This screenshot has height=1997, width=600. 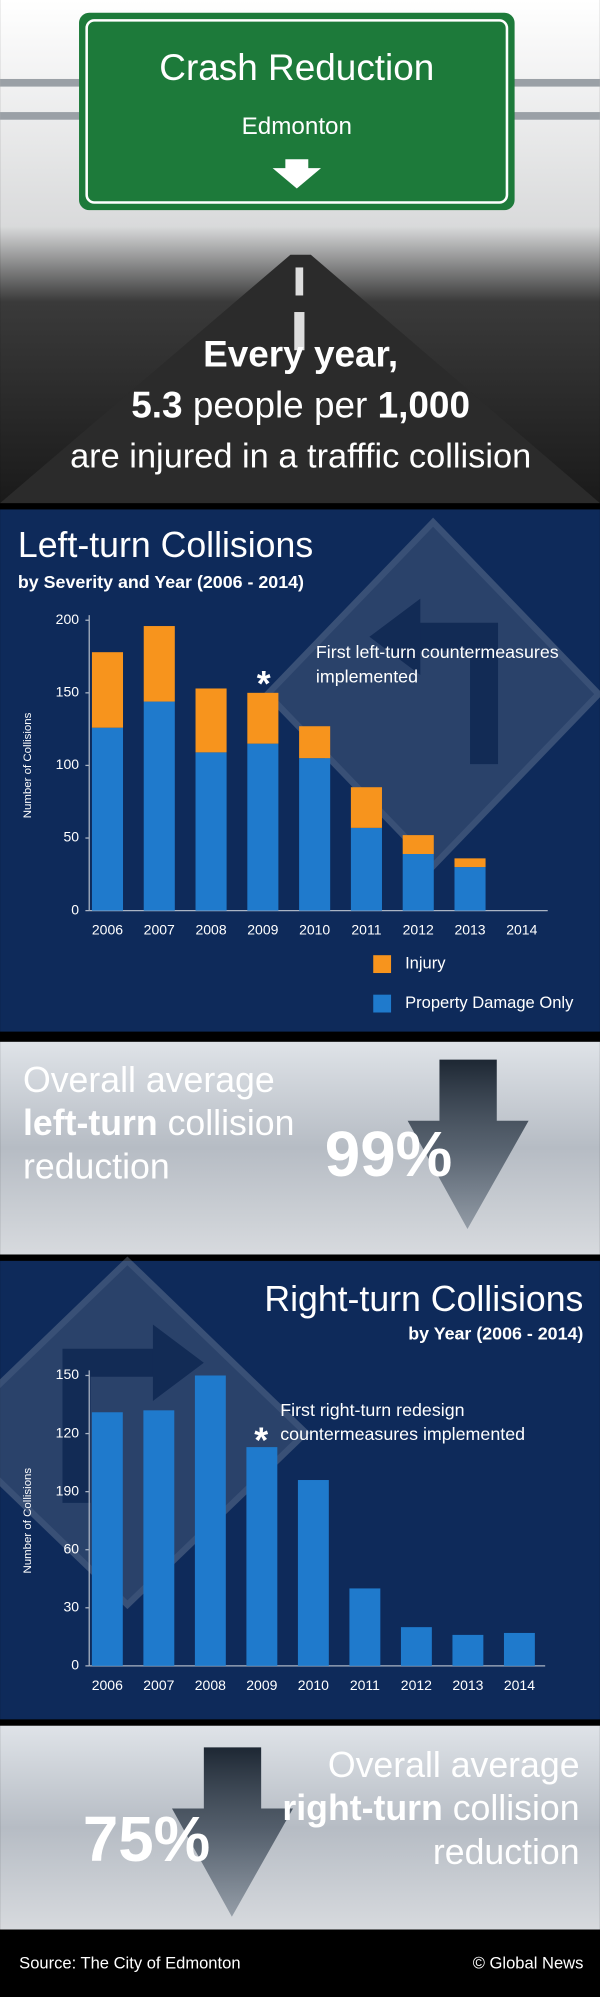 What do you see at coordinates (71, 837) in the screenshot?
I see `y-tick-label: 50` at bounding box center [71, 837].